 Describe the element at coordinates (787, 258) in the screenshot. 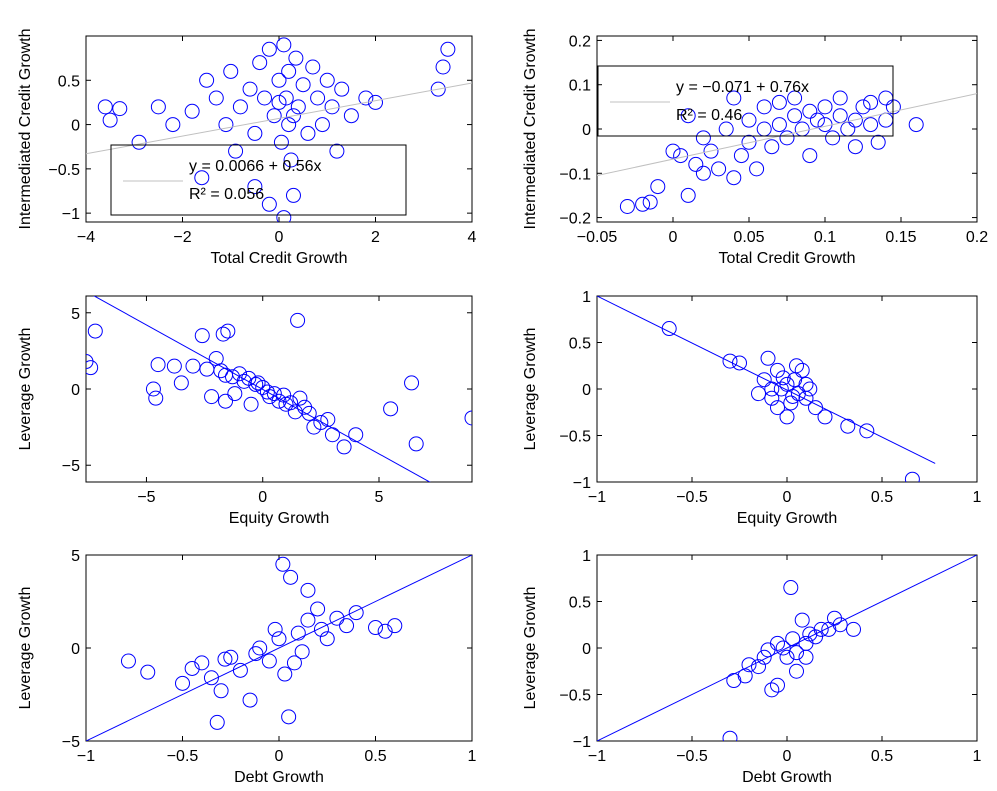

I see `x-axis-label: Total Credit Growth` at that location.